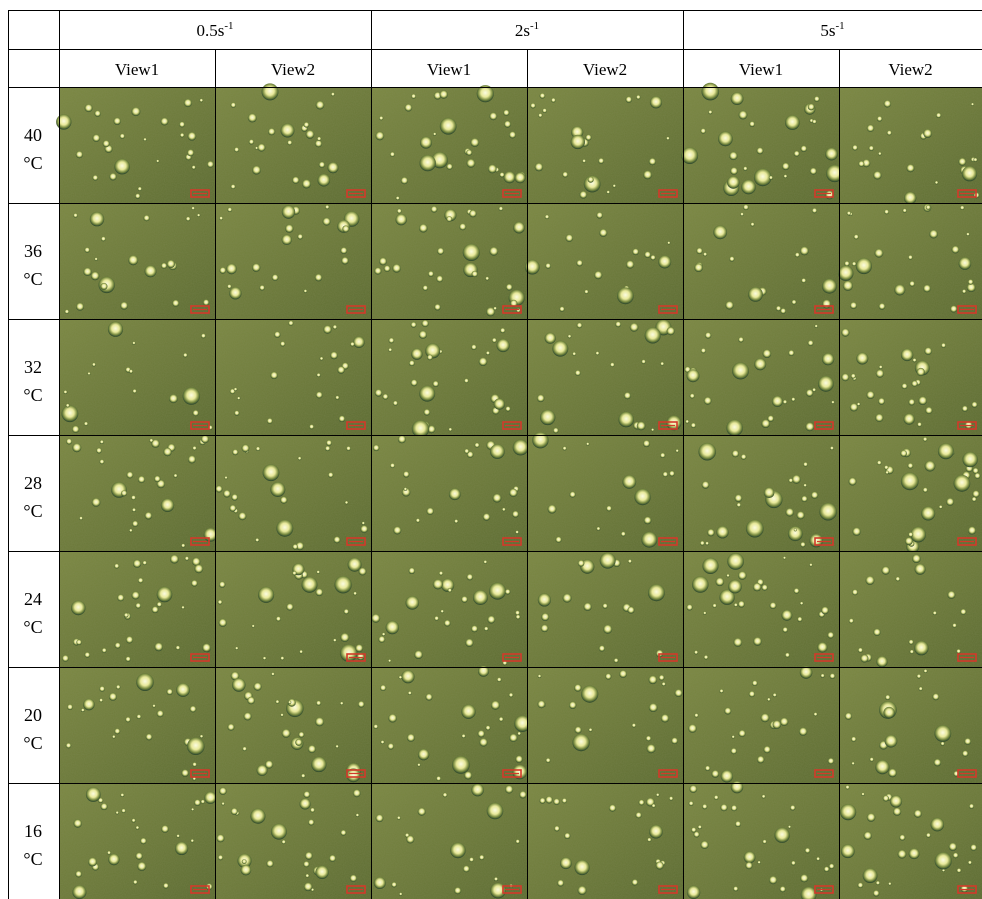  What do you see at coordinates (32, 743) in the screenshot?
I see `row-temperature-unit: °C` at bounding box center [32, 743].